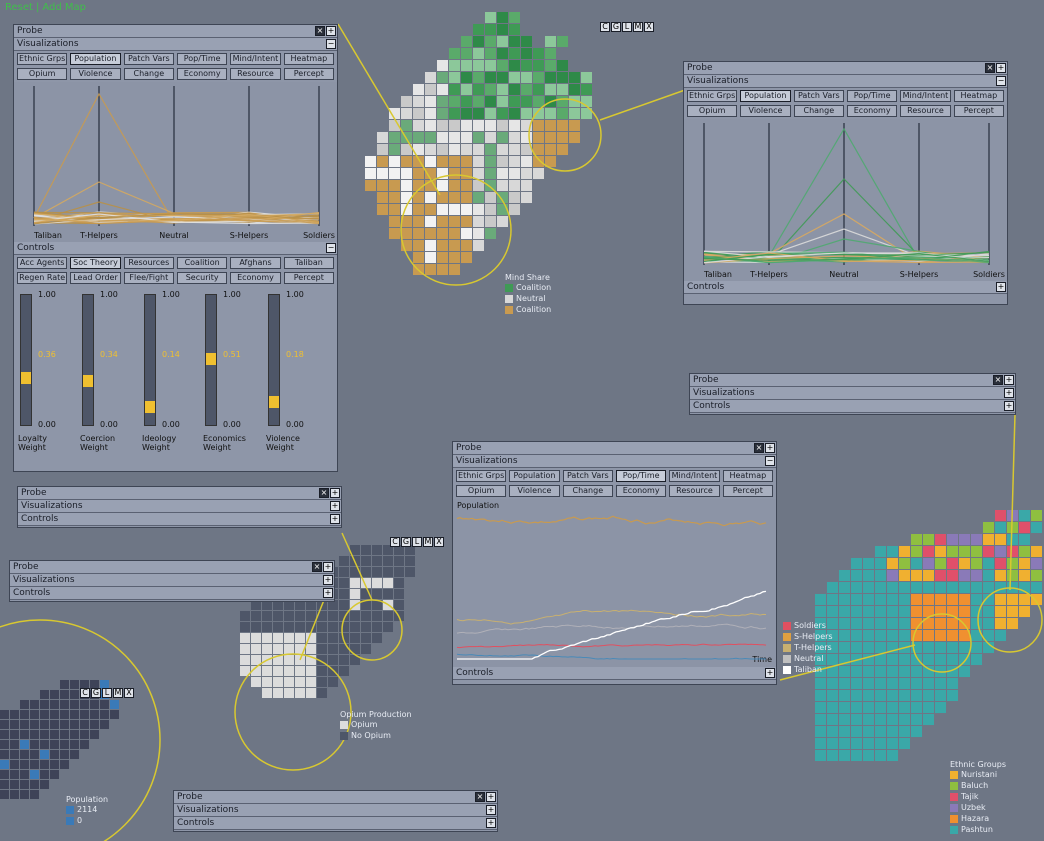  What do you see at coordinates (42, 263) in the screenshot?
I see `tab-acc-agents: Acc Agents` at bounding box center [42, 263].